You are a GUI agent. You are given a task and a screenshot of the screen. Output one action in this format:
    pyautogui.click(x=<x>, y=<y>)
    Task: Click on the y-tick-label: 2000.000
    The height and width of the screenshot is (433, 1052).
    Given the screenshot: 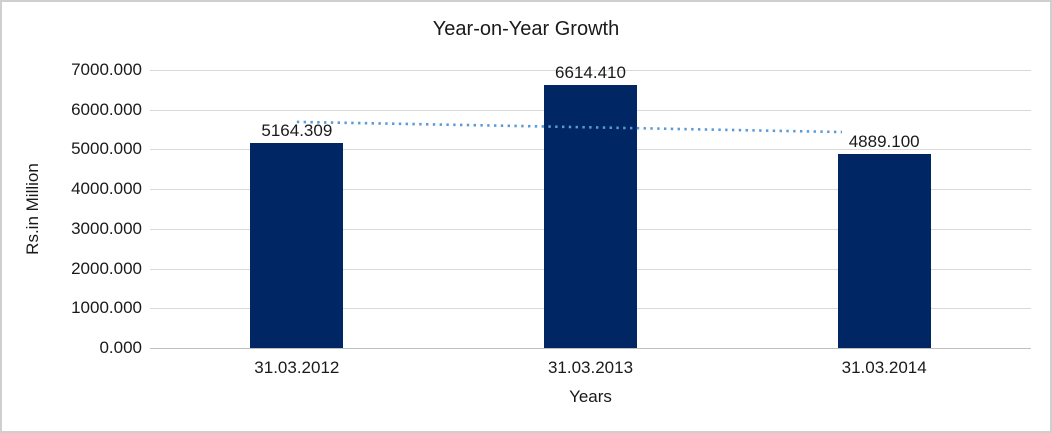 What is the action you would take?
    pyautogui.click(x=106, y=268)
    